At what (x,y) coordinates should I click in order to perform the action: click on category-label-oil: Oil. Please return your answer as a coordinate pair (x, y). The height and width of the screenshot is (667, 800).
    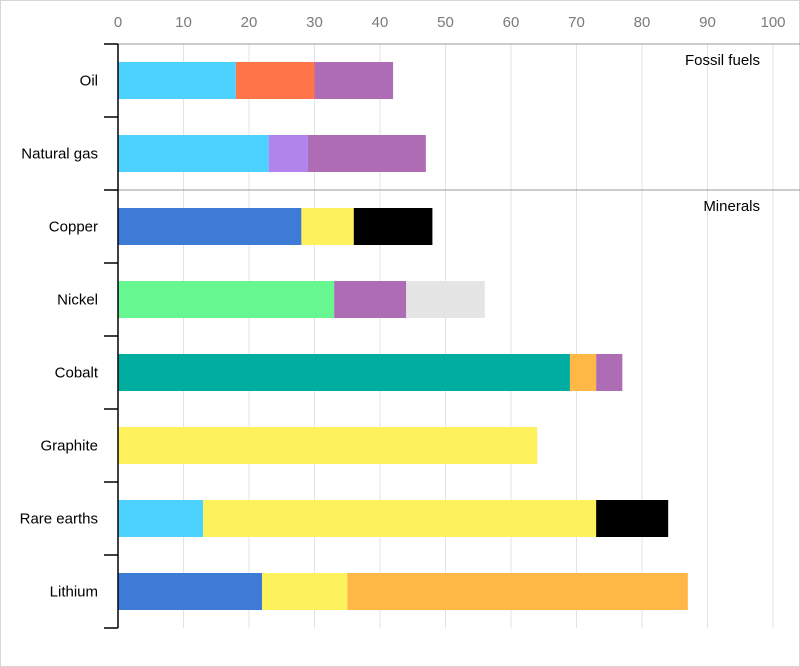
    Looking at the image, I should click on (89, 81).